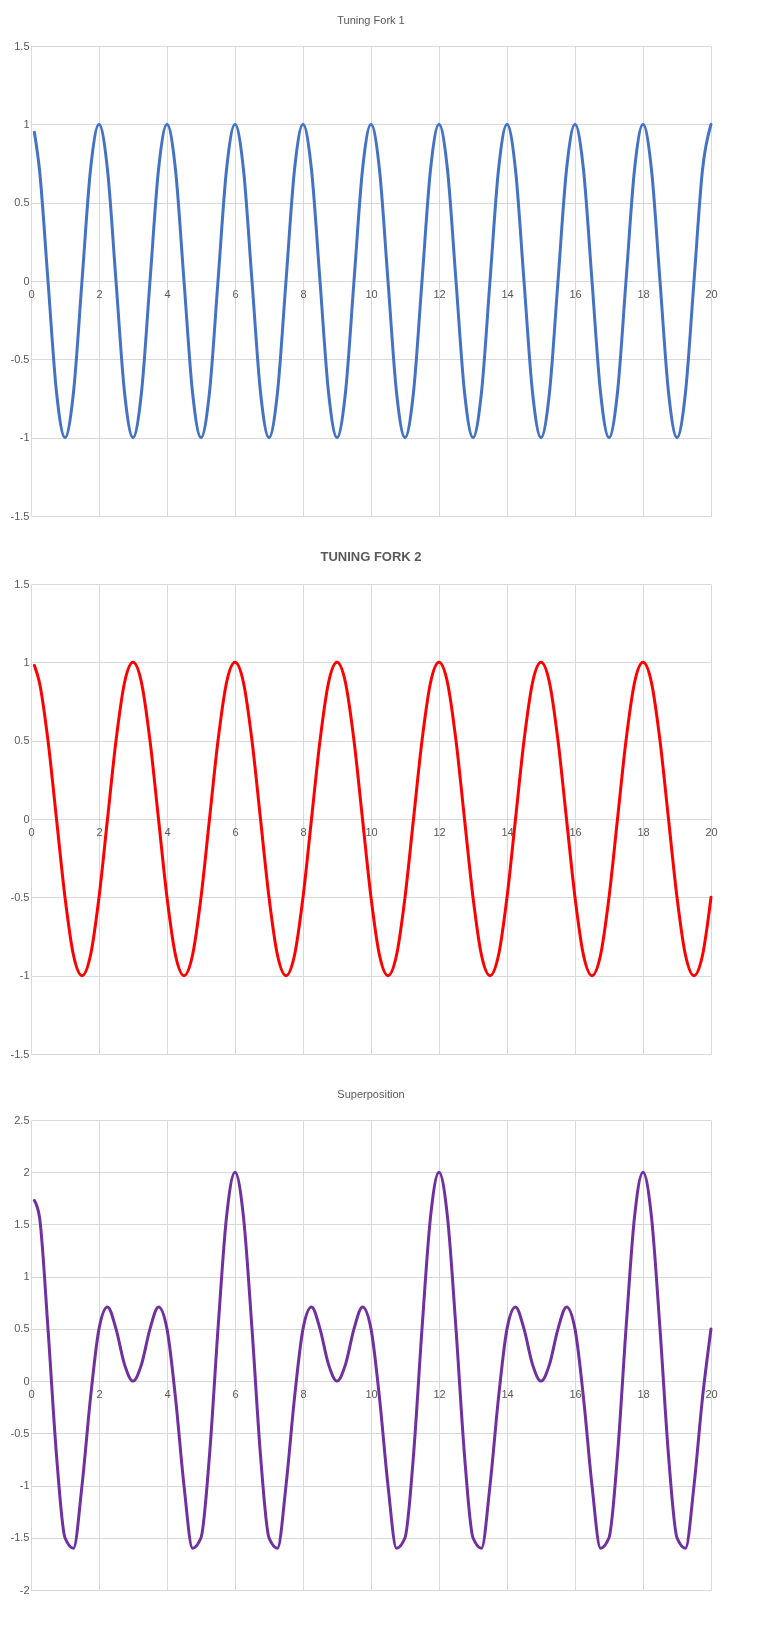 This screenshot has width=759, height=1635. What do you see at coordinates (371, 1094) in the screenshot?
I see `chart-title: Superposition` at bounding box center [371, 1094].